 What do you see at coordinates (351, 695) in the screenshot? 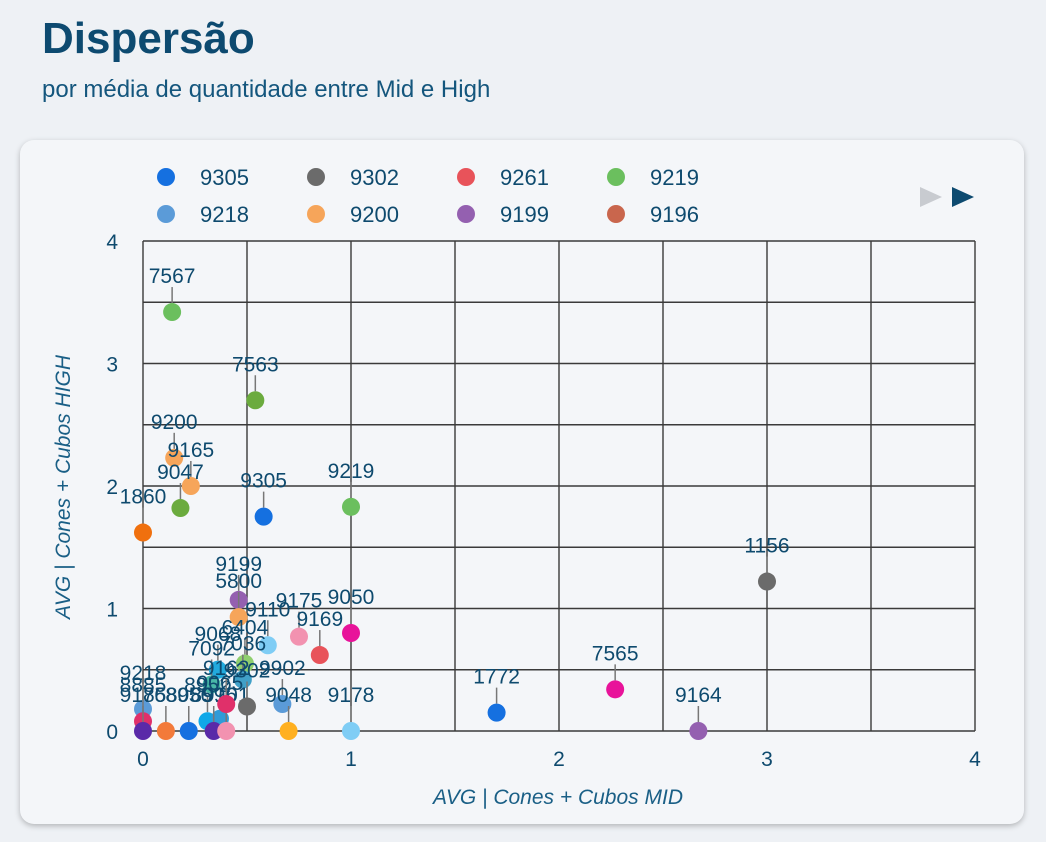
I see `point-label: 9178` at bounding box center [351, 695].